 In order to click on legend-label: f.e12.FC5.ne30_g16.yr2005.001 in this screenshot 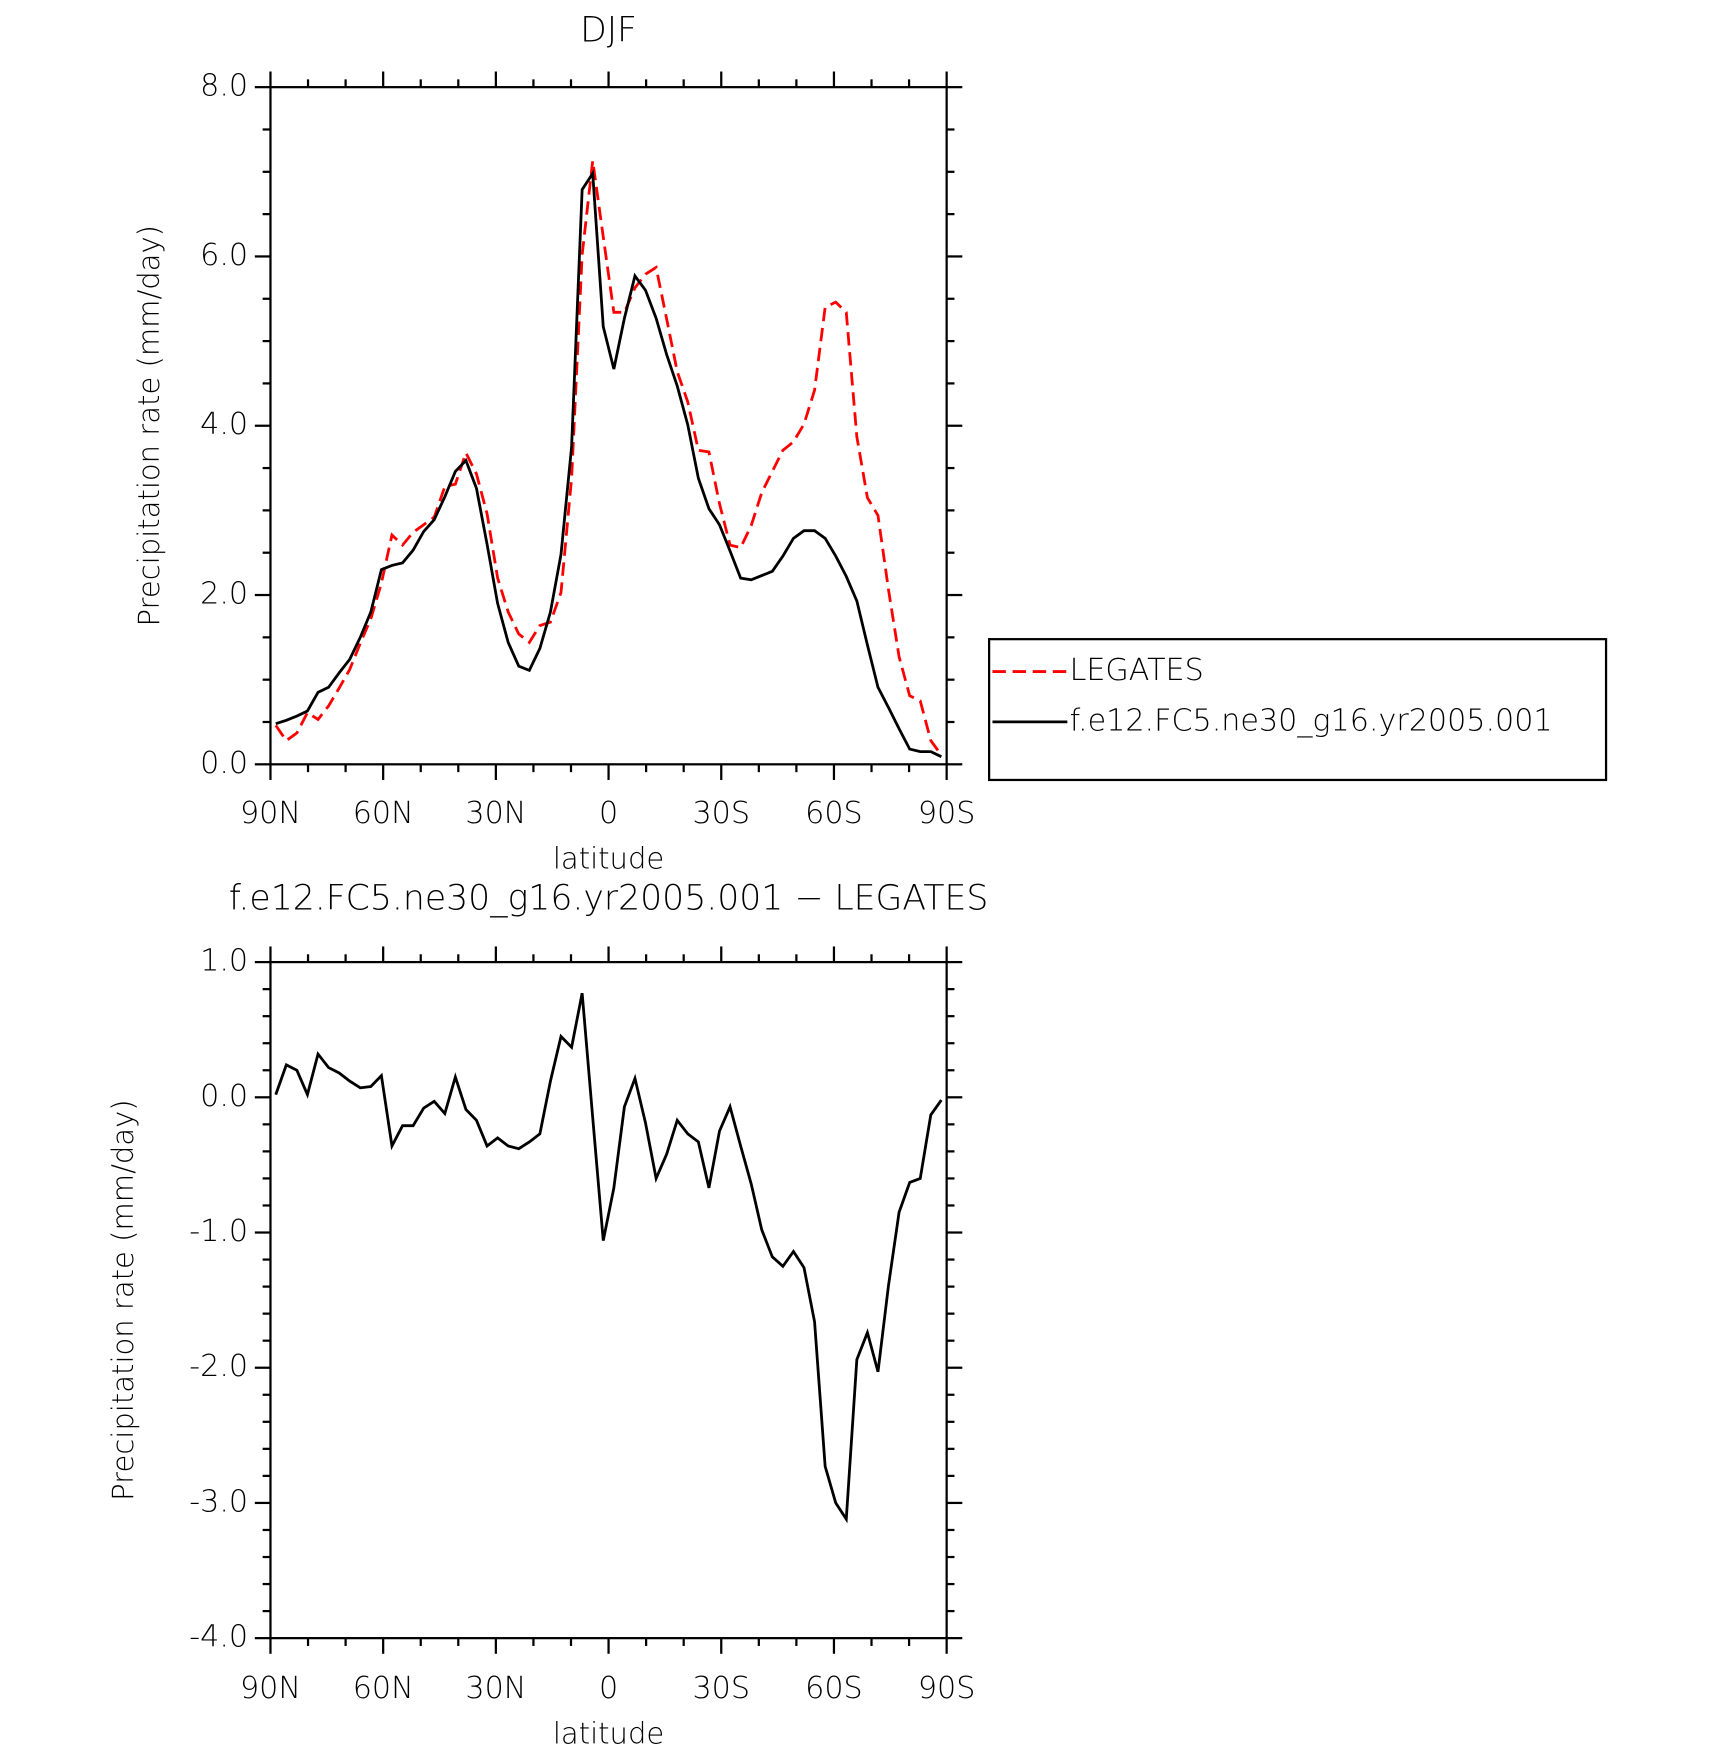, I will do `click(1311, 720)`.